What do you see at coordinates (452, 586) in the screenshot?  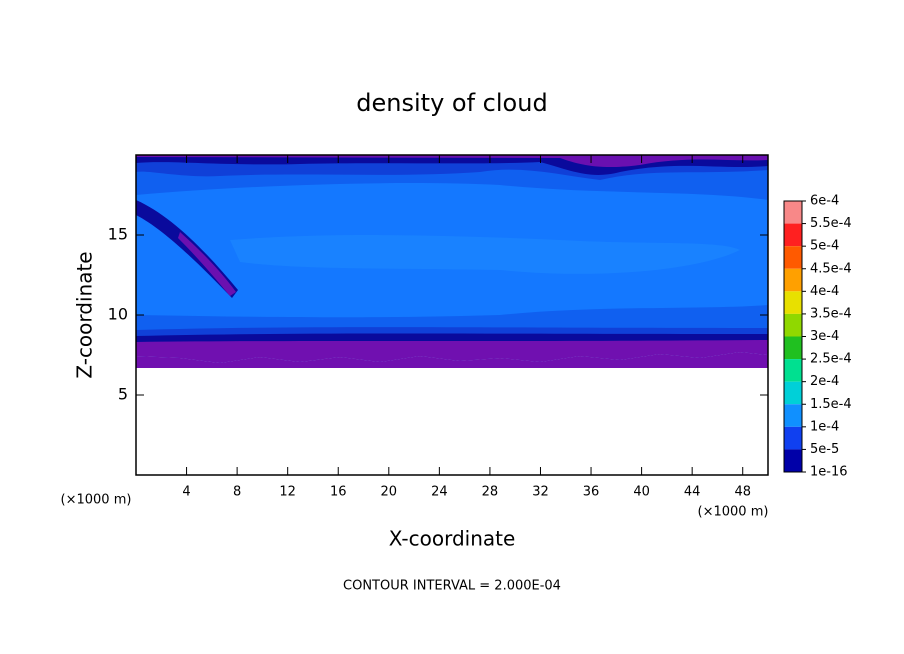 I see `footnote: CONTOUR INTERVAL = 2.000E-04` at bounding box center [452, 586].